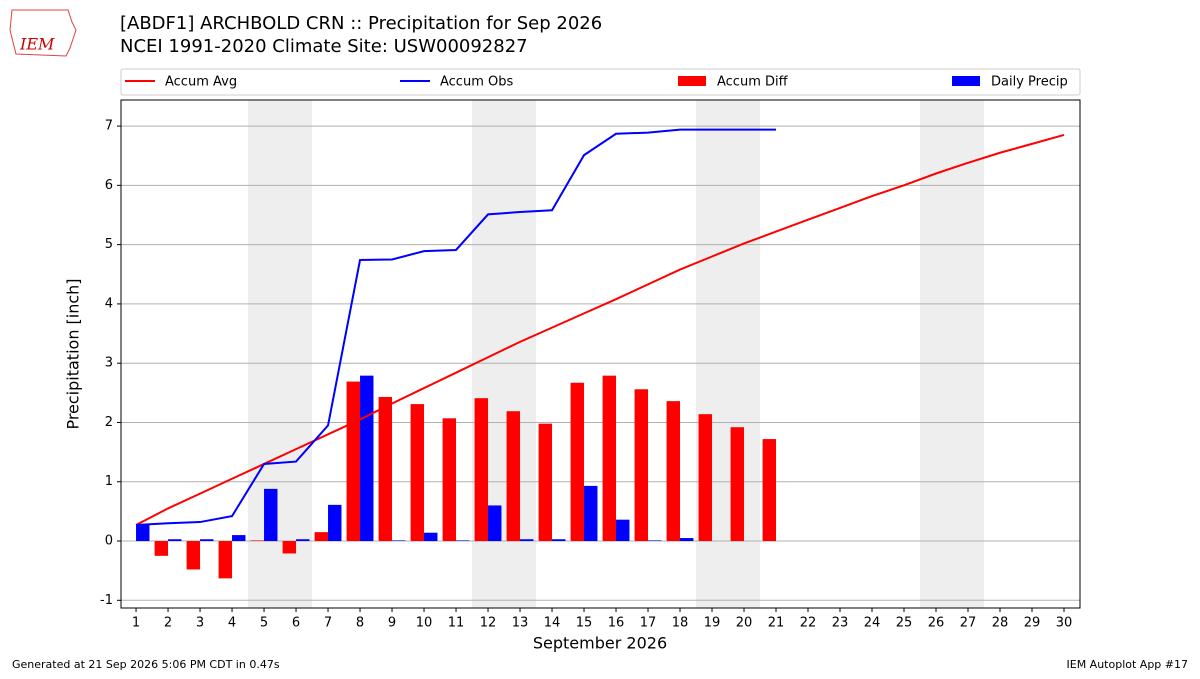 Image resolution: width=1200 pixels, height=679 pixels. I want to click on x-tick-label: 30, so click(1064, 623).